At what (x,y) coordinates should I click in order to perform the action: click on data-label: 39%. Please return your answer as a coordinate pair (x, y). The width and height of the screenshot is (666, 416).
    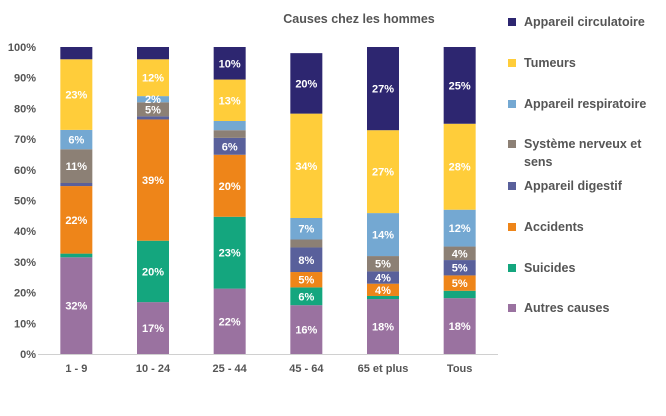
    Looking at the image, I should click on (153, 181).